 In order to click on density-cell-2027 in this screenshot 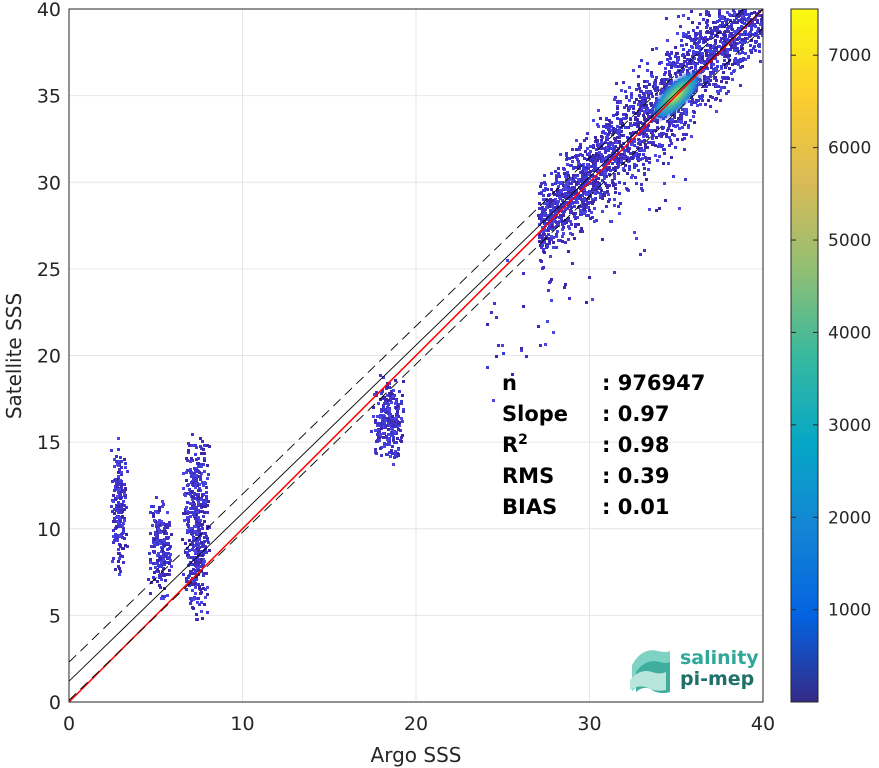, I will do `click(668, 128)`.